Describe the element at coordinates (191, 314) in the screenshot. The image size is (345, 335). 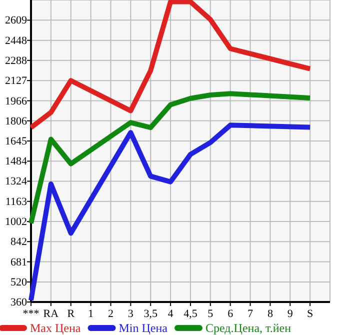
I see `x-tick-label: 4,5` at that location.